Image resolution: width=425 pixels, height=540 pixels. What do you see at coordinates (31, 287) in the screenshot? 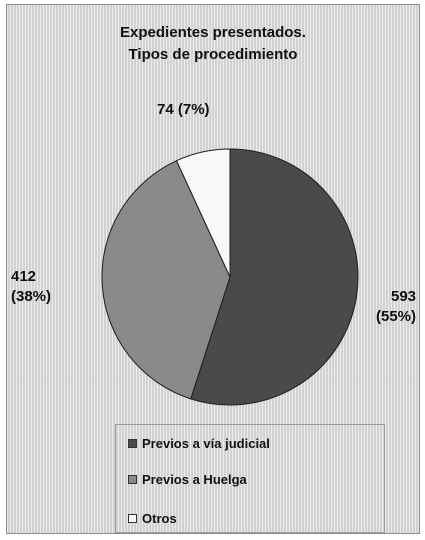
I see `data-label-previos-huelga: 412 (38%)` at bounding box center [31, 287].